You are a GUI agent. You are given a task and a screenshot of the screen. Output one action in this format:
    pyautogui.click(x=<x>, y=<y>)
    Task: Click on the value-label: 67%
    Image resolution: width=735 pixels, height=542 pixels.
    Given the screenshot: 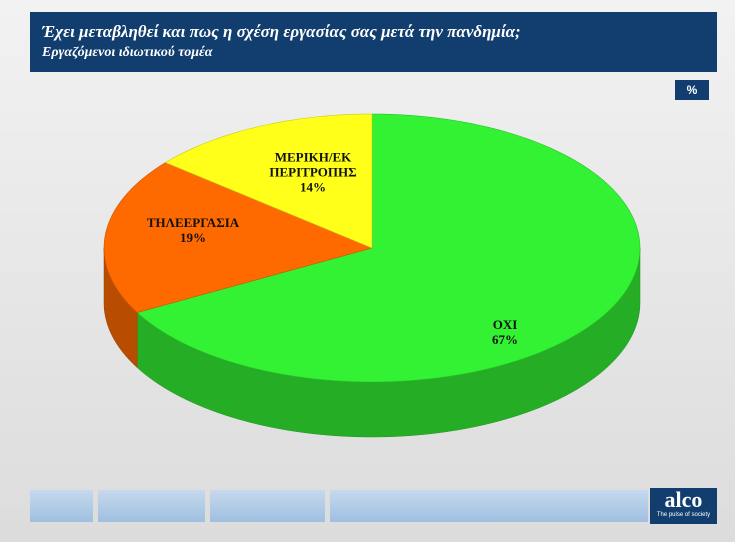 What is the action you would take?
    pyautogui.click(x=505, y=339)
    